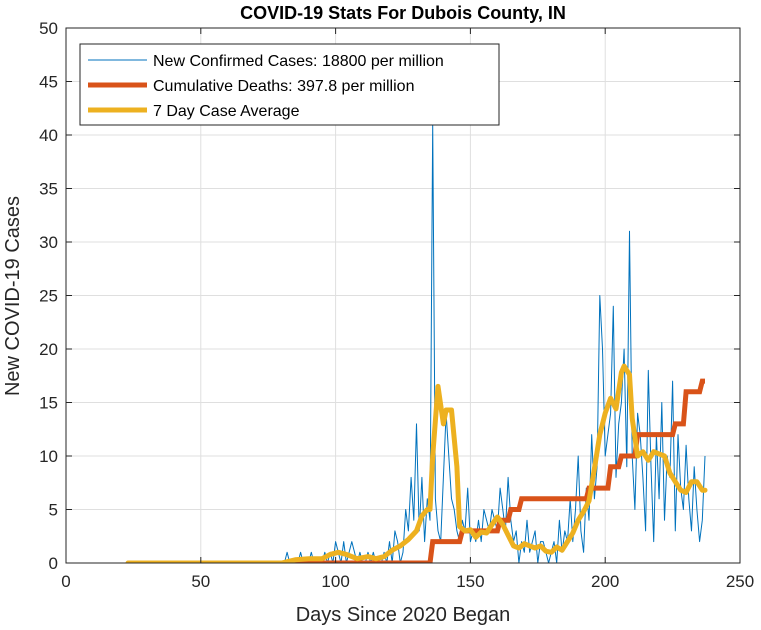 Image resolution: width=761 pixels, height=630 pixels. Describe the element at coordinates (48, 28) in the screenshot. I see `y-tick-label: 50` at that location.